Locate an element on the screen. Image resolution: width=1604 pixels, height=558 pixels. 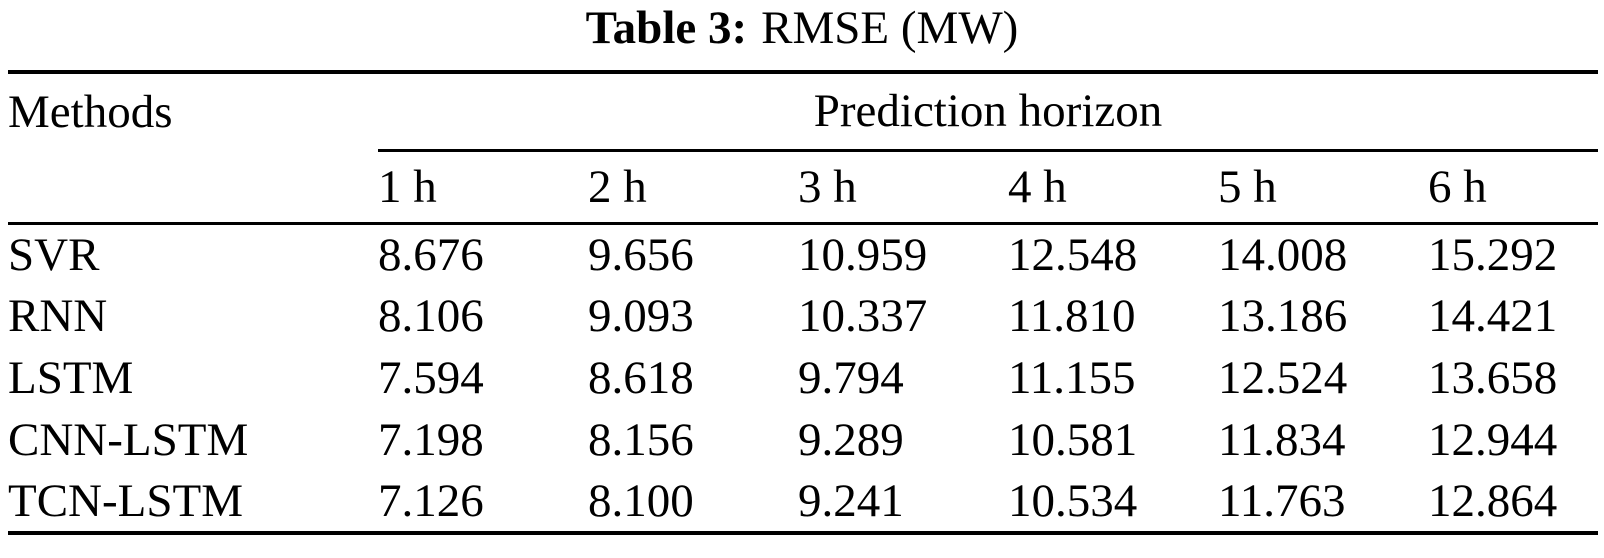
value-cell: 8.100 is located at coordinates (641, 501).